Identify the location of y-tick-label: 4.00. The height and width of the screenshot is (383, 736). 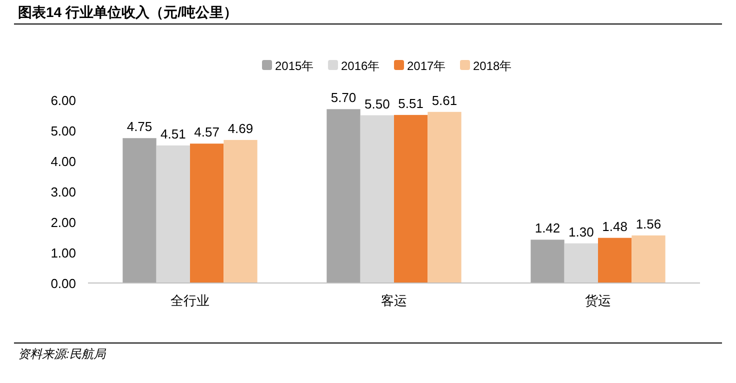
(63, 161).